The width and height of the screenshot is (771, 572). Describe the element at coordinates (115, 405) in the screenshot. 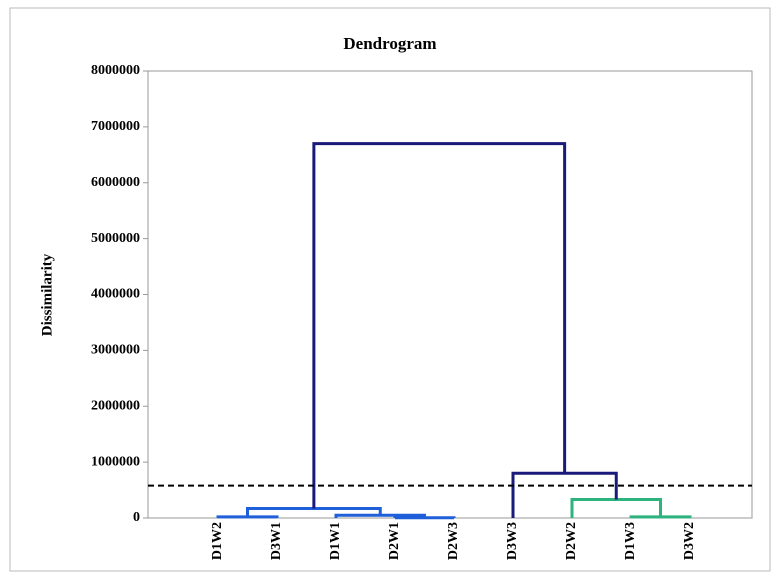

I see `y-tick-label: 2000000` at that location.